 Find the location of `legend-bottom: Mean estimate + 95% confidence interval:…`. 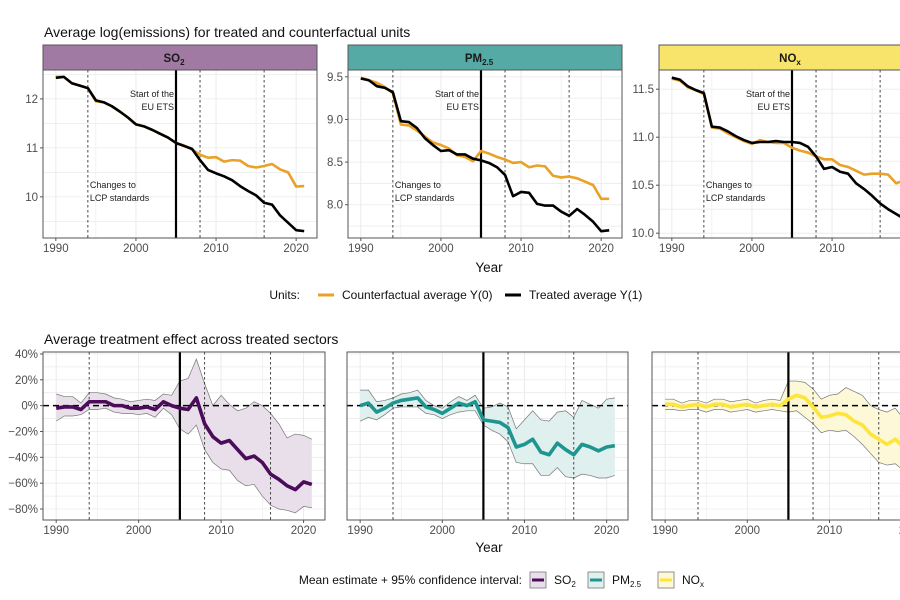

legend-bottom: Mean estimate + 95% confidence interval:… is located at coordinates (501, 580).